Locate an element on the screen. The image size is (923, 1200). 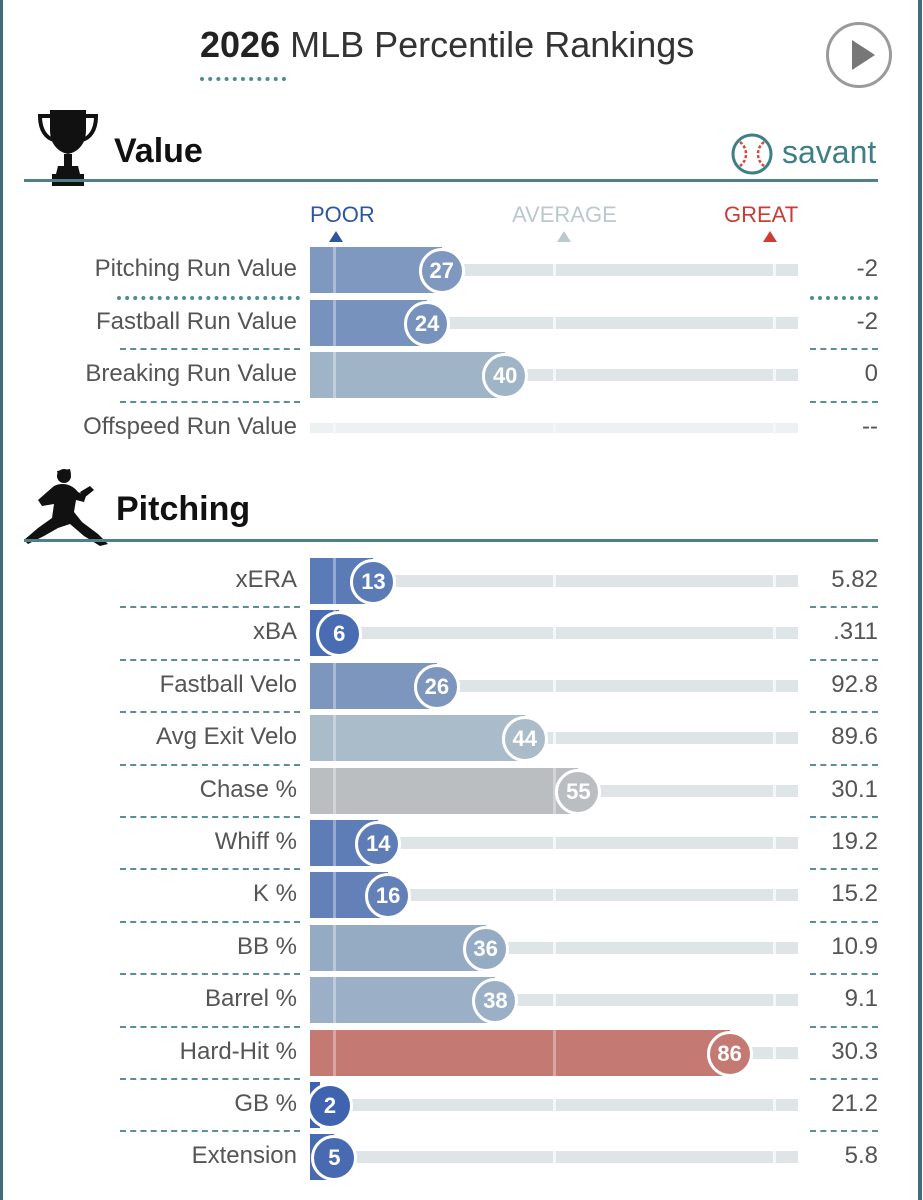
section-divider-value is located at coordinates (451, 180).